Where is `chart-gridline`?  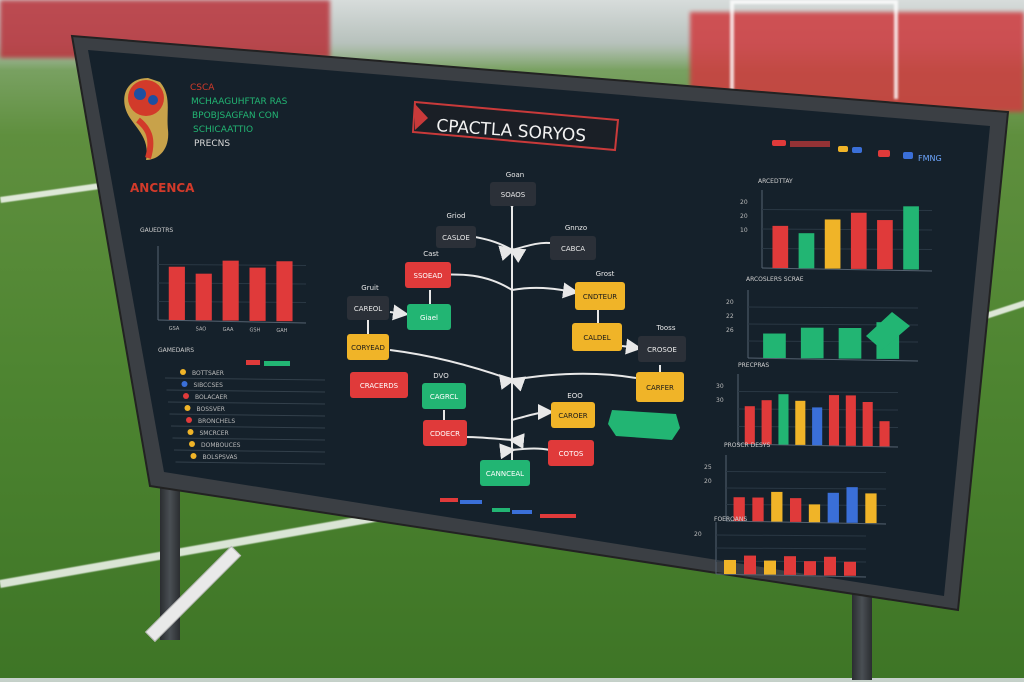 chart-gridline is located at coordinates (818, 392).